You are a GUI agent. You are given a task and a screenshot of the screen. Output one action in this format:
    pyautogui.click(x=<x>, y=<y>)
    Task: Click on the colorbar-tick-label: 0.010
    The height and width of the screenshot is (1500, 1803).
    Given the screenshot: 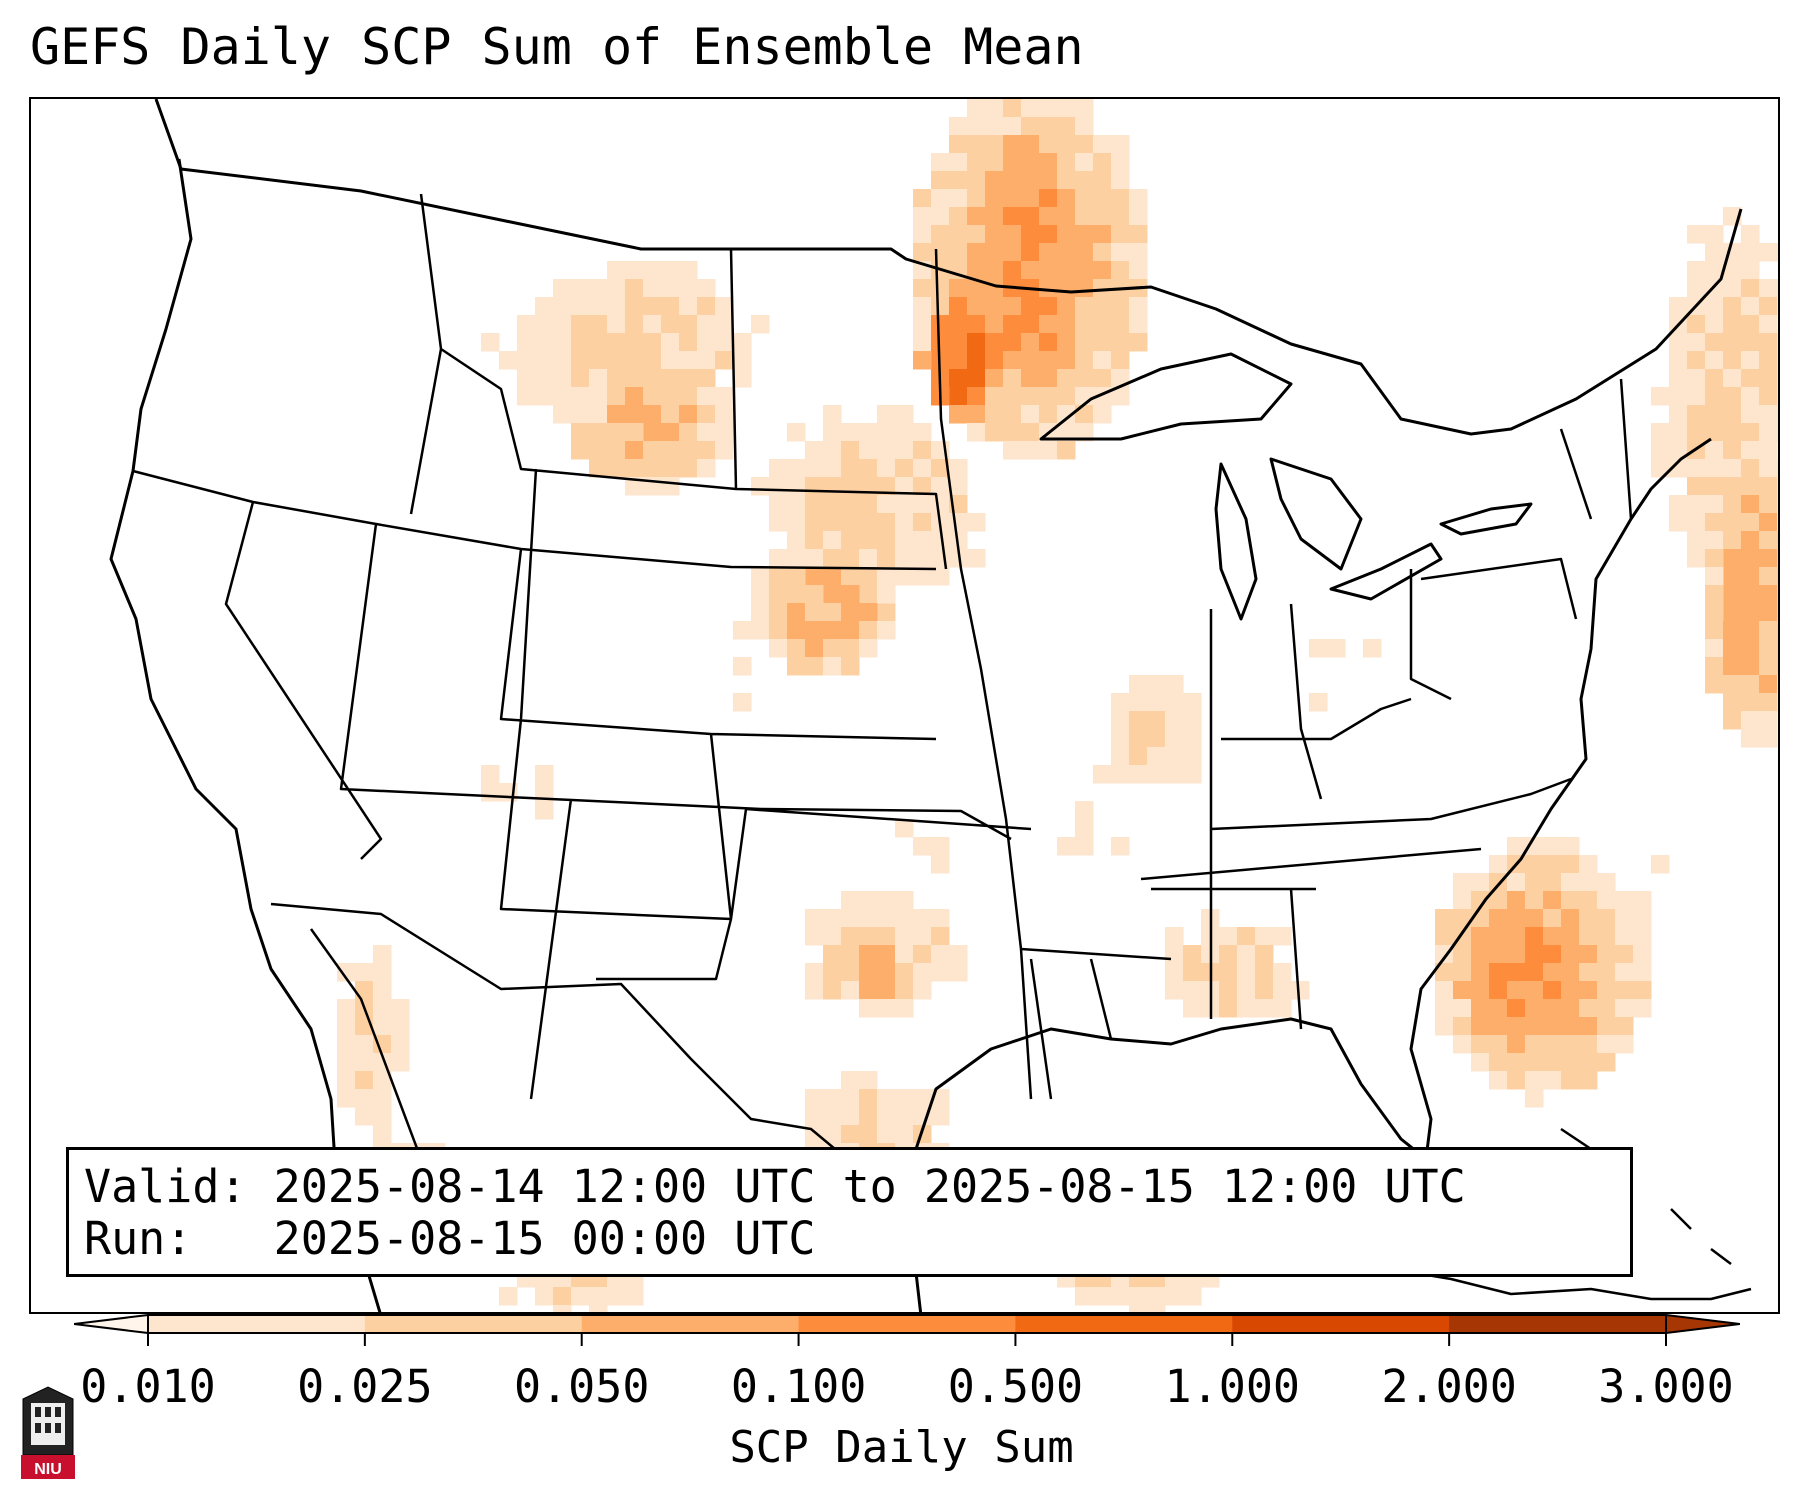 What is the action you would take?
    pyautogui.click(x=148, y=1386)
    